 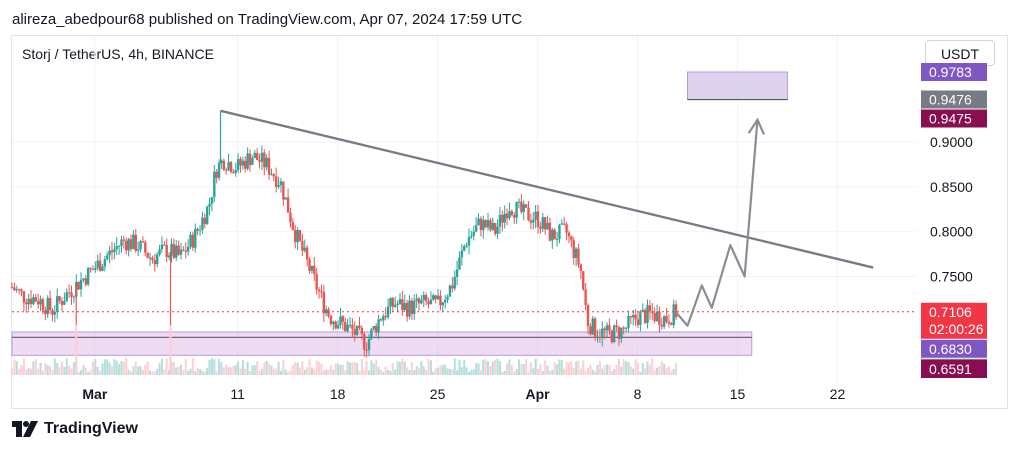 I want to click on x-tick-label: 22, so click(x=838, y=394).